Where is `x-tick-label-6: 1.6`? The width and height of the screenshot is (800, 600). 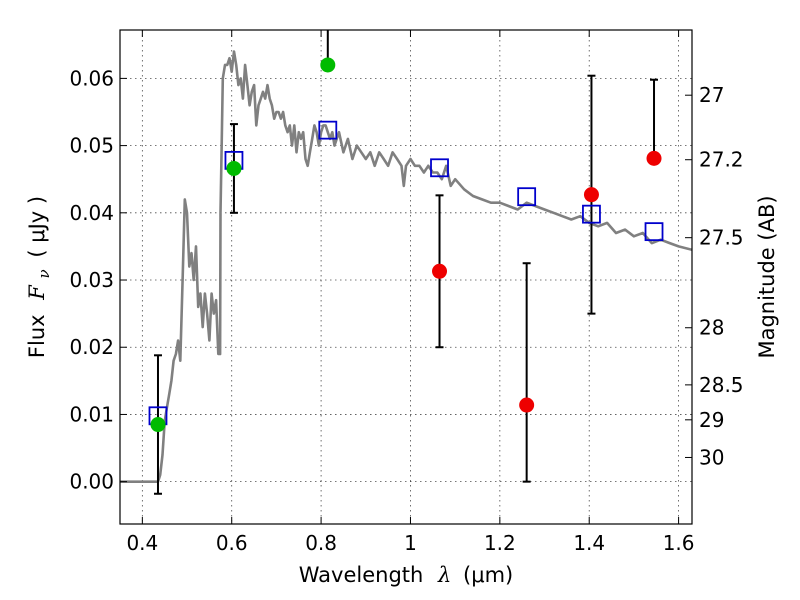
x-tick-label-6: 1.6 is located at coordinates (679, 543).